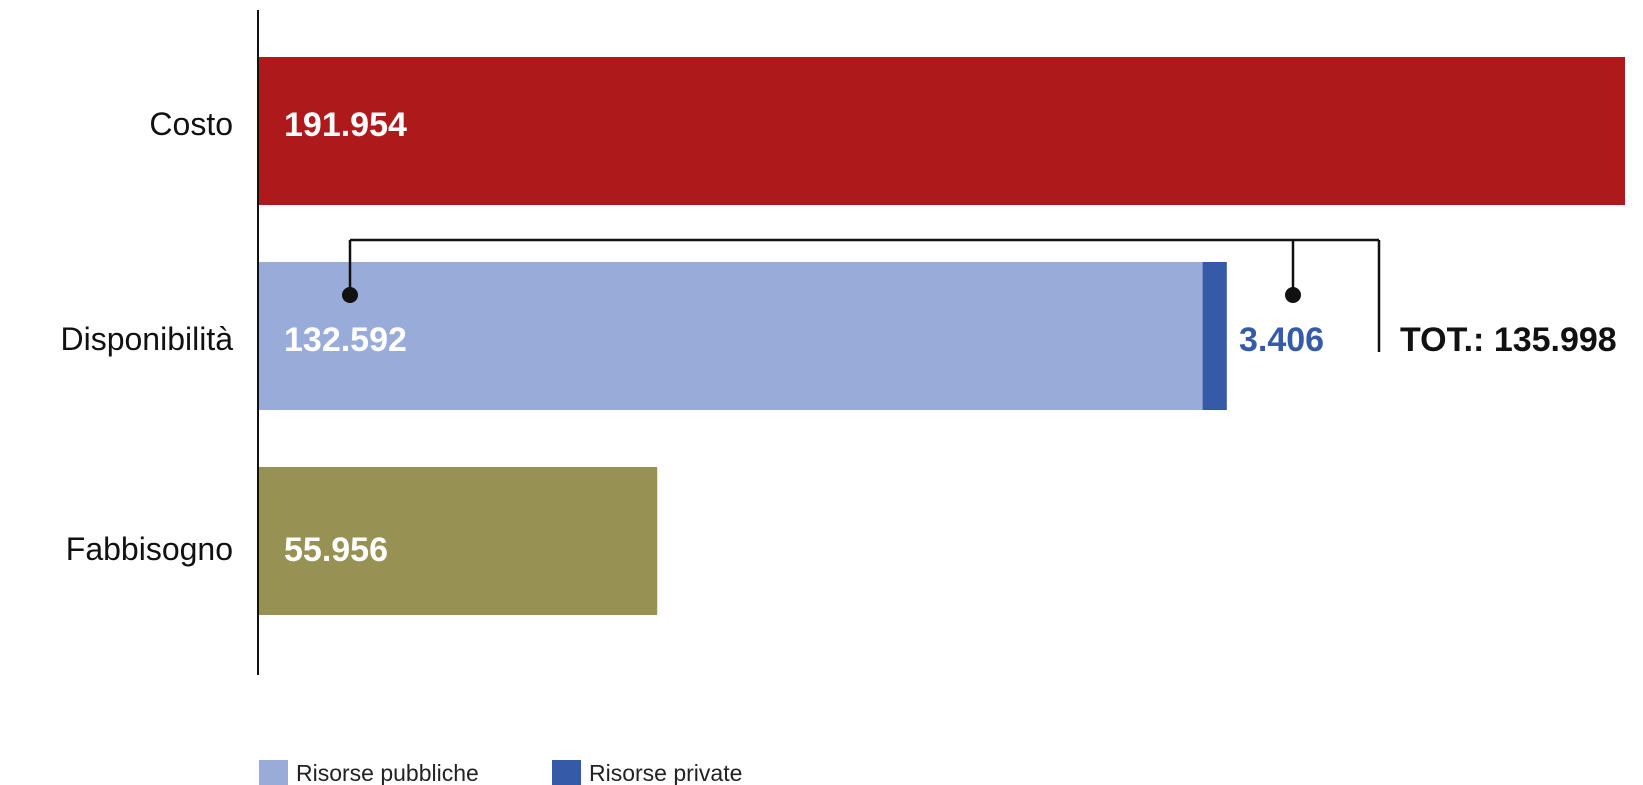 The height and width of the screenshot is (785, 1643). I want to click on legend-swatch-risorse-pubbliche, so click(273, 772).